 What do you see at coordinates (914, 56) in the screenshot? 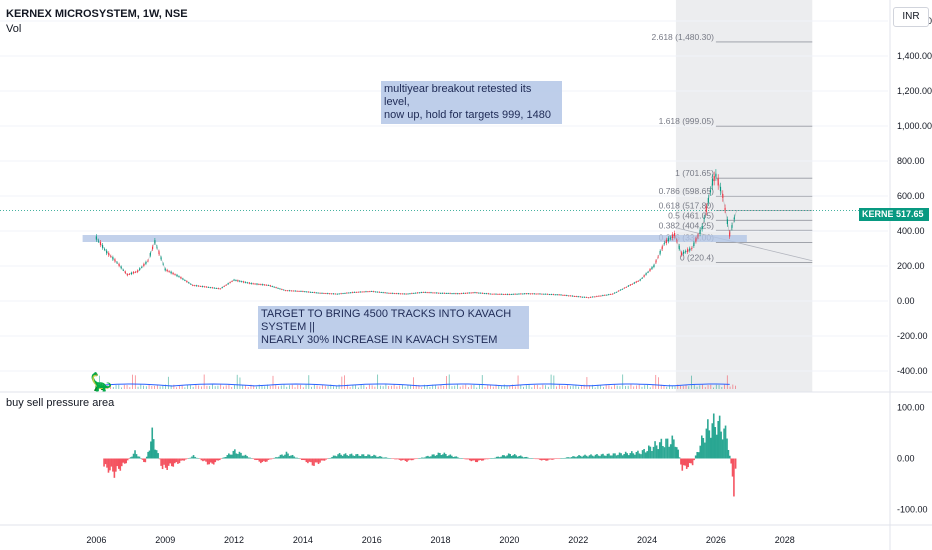
I see `y-axis-tick-label: 1,400.00` at bounding box center [914, 56].